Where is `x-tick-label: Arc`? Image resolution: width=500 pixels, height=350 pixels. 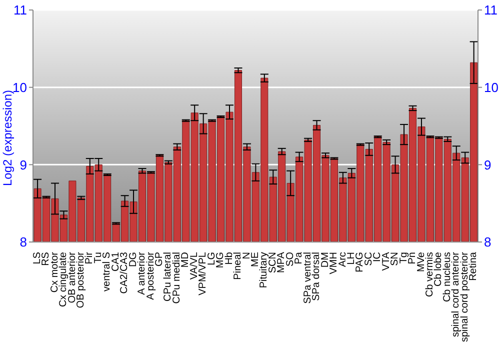
x-tick-label: Arc is located at coordinates (342, 259).